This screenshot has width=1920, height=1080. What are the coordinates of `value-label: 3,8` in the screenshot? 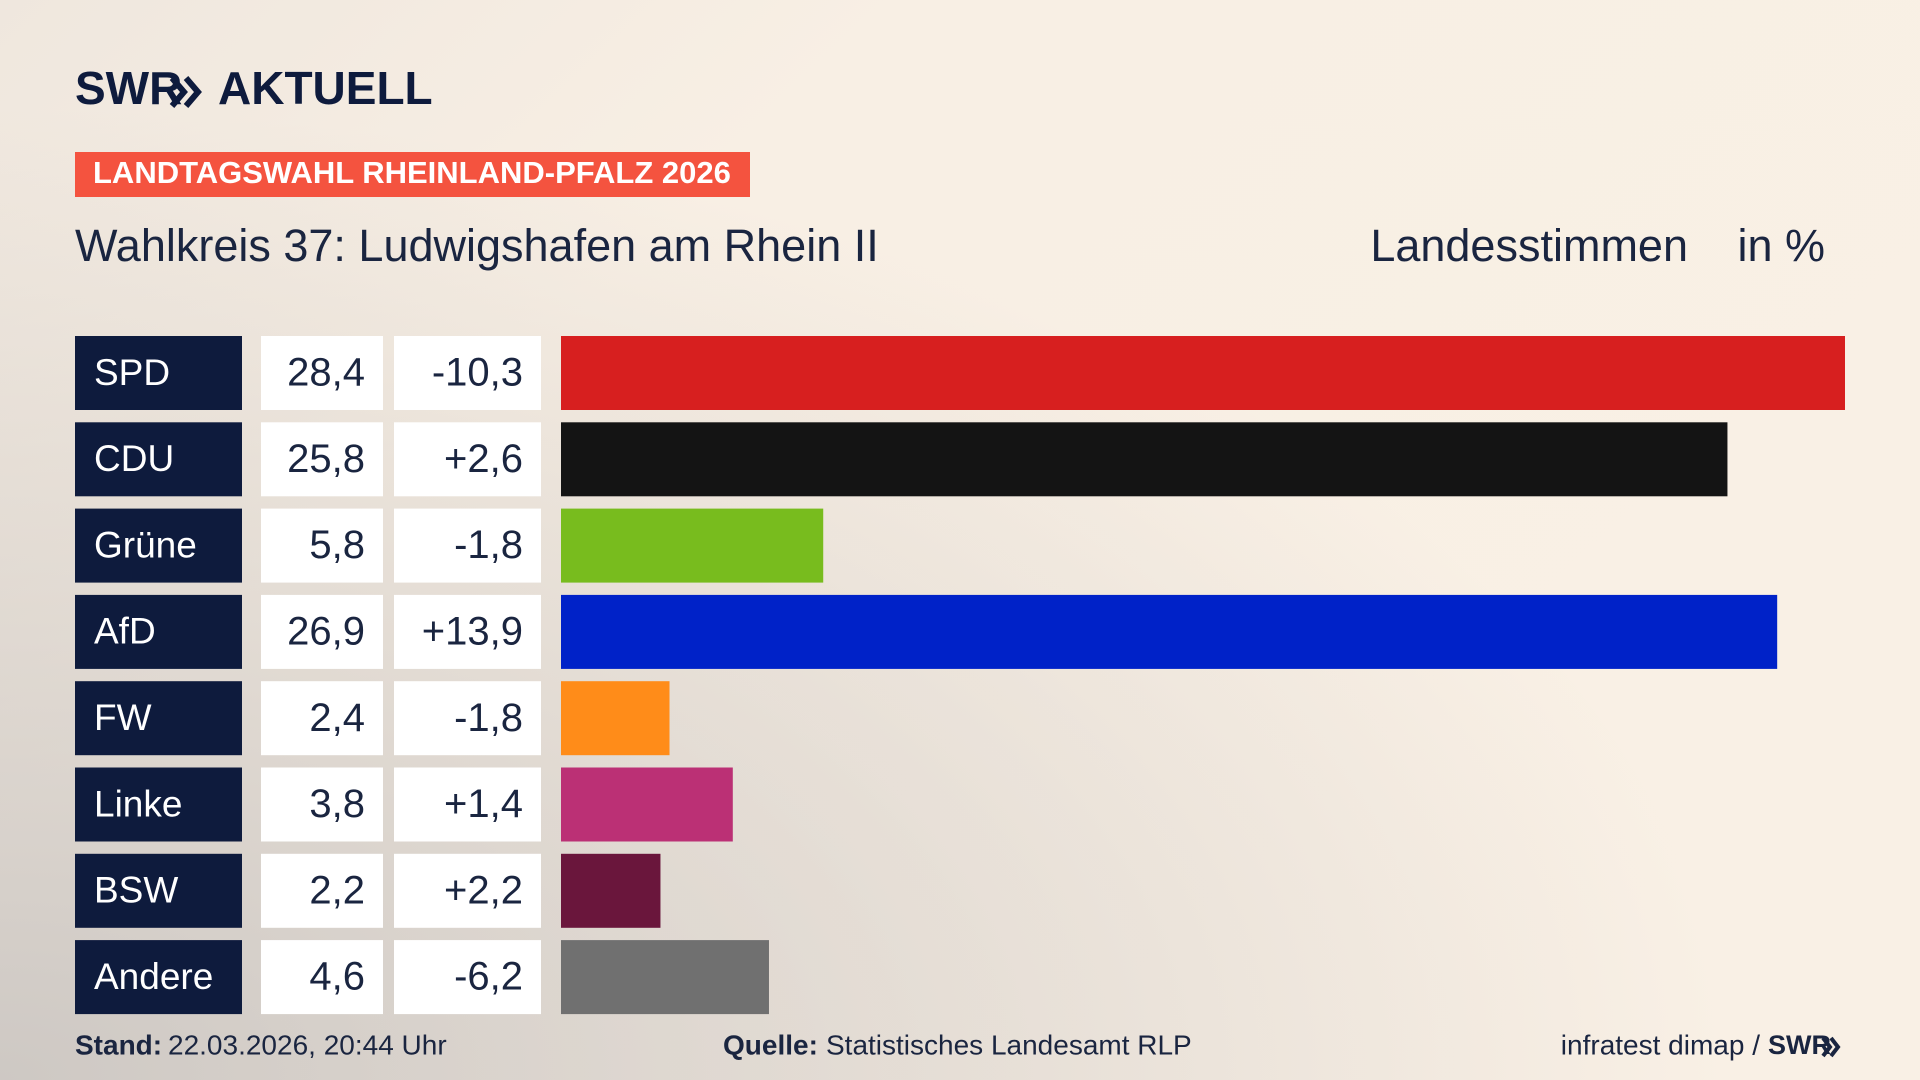 It's located at (337, 804).